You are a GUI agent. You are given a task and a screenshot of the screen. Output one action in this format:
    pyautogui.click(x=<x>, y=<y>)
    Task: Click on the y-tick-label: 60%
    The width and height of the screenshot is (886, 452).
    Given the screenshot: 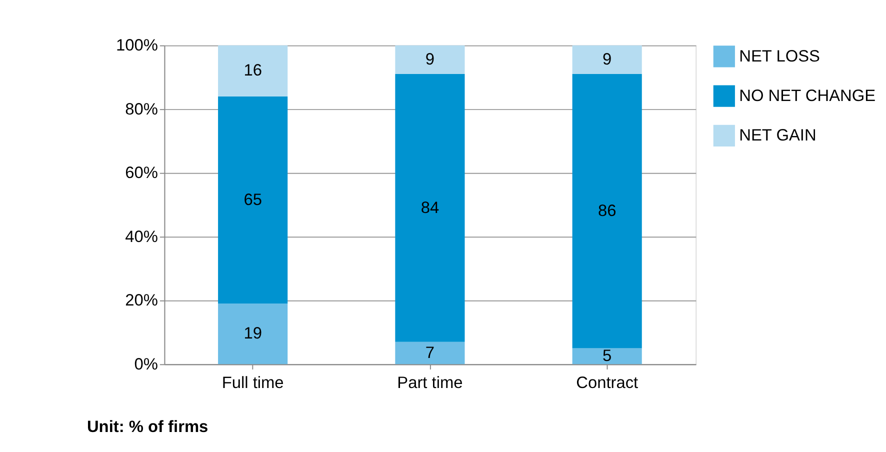 What is the action you would take?
    pyautogui.click(x=141, y=173)
    